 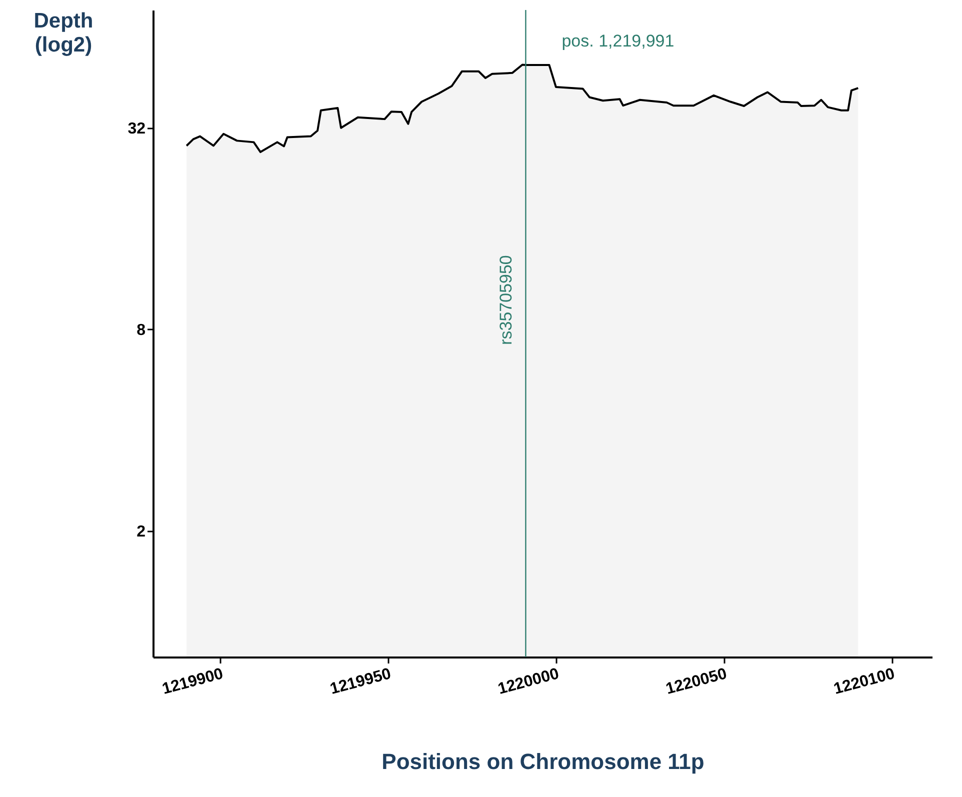 I want to click on ref-line-label: rs35705950, so click(x=506, y=300).